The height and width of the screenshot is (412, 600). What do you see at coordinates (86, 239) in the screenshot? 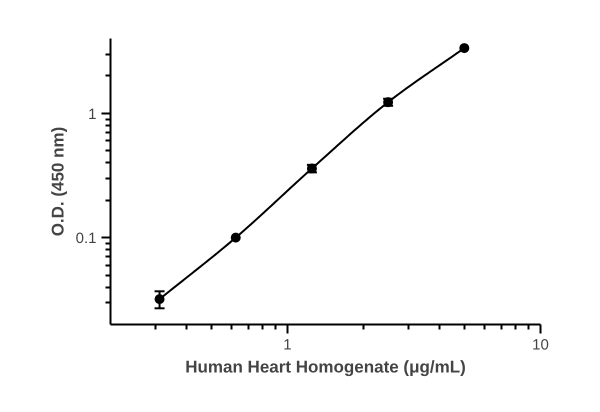
I see `y-tick-label: 0.1` at bounding box center [86, 239].